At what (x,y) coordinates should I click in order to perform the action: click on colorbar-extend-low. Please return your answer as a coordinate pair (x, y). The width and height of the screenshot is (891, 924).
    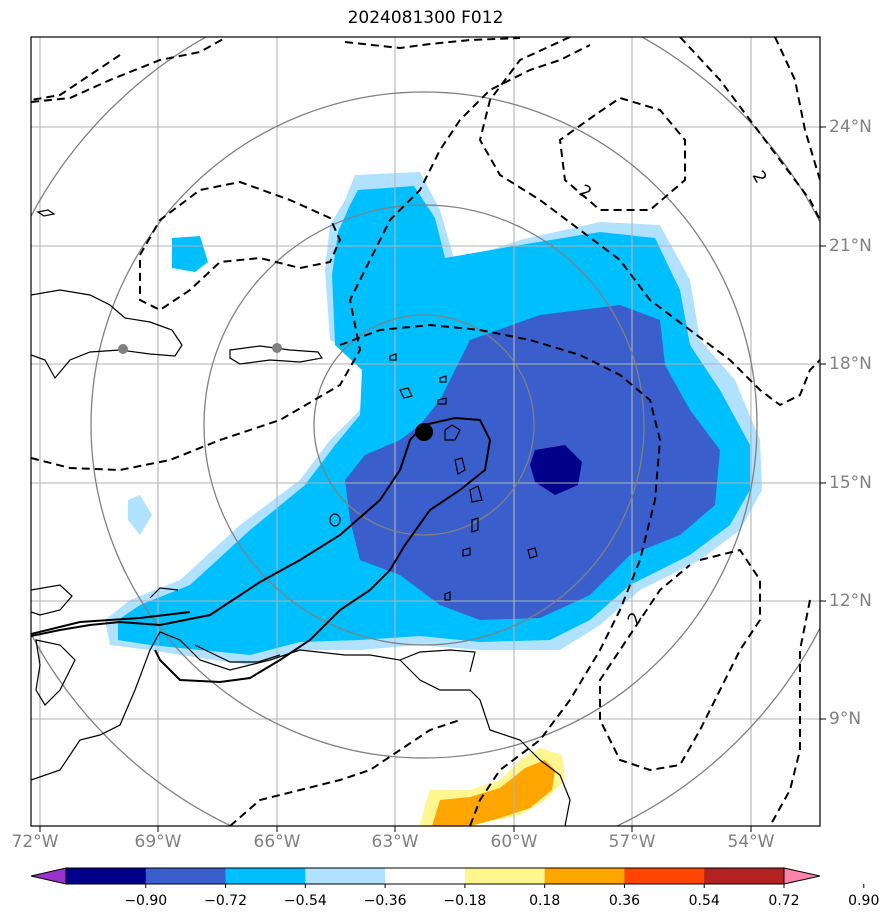
    Looking at the image, I should click on (48, 876).